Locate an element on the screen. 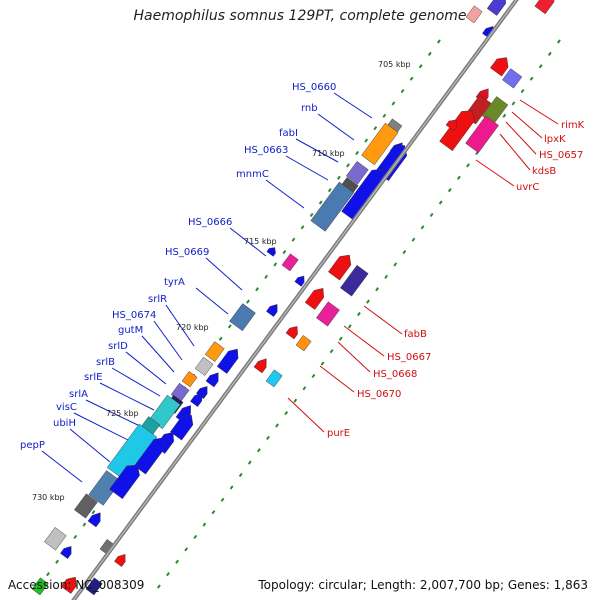 The width and height of the screenshot is (600, 600). left-gene-label: pepP is located at coordinates (32, 445).